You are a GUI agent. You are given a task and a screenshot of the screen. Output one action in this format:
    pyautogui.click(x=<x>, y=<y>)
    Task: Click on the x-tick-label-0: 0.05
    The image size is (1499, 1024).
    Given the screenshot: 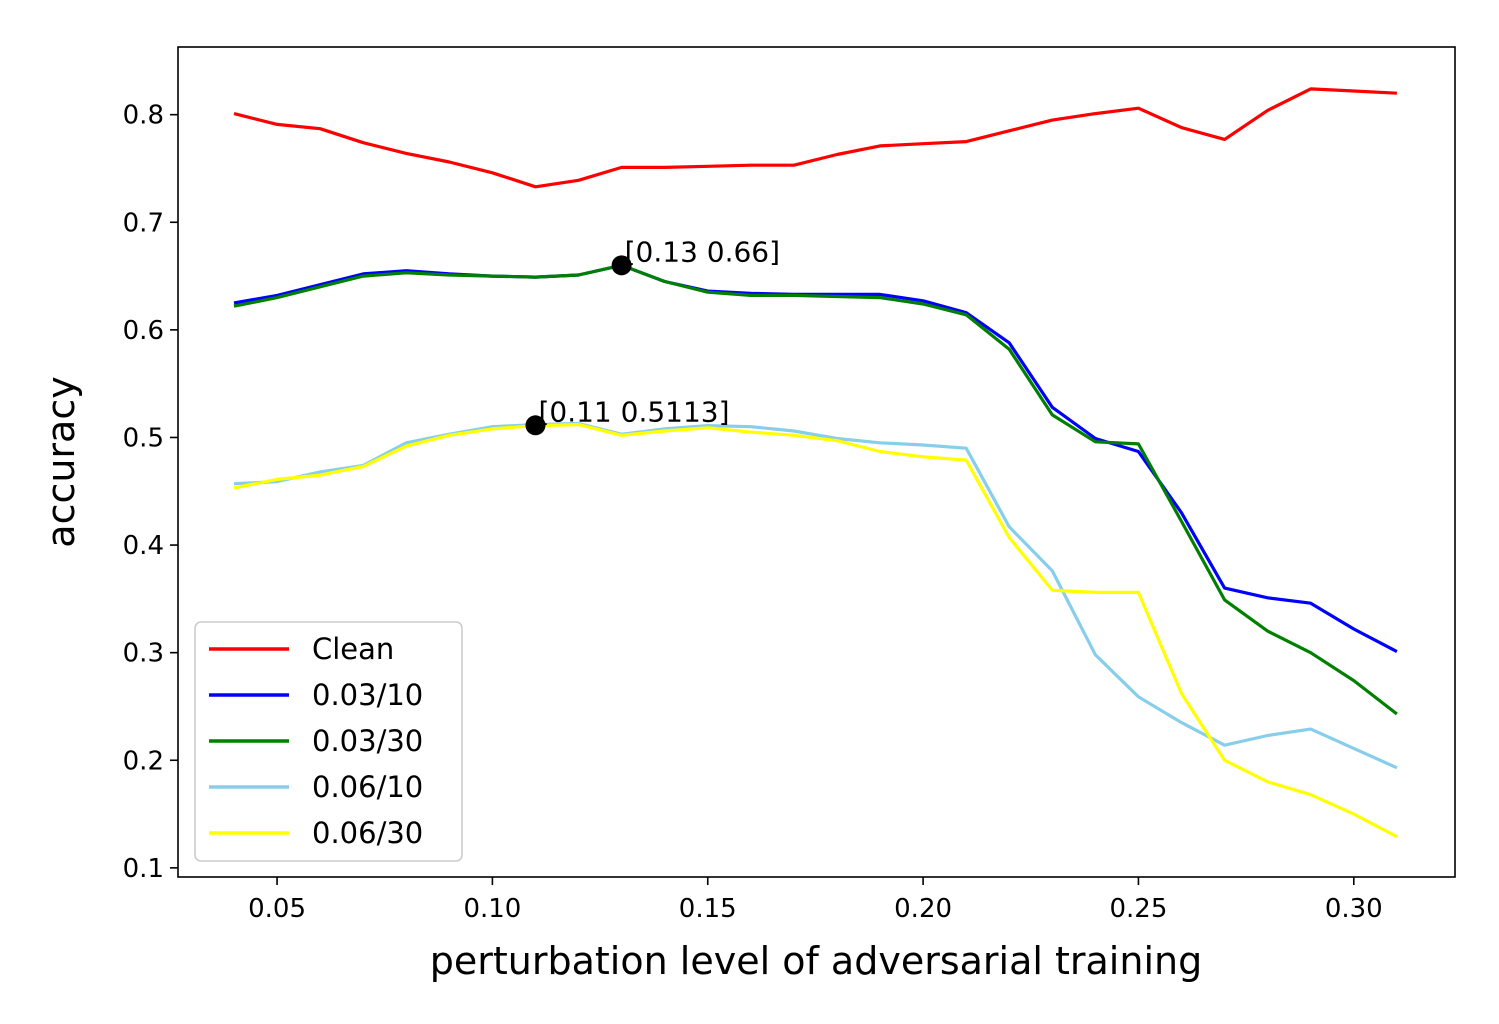 What is the action you would take?
    pyautogui.click(x=277, y=909)
    